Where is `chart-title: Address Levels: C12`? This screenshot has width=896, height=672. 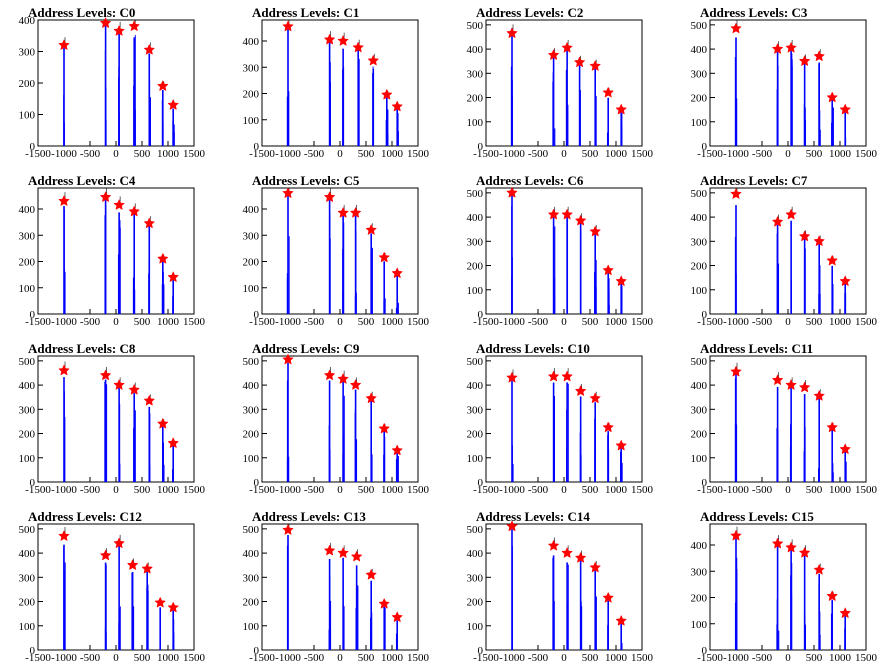
chart-title: Address Levels: C12 is located at coordinates (85, 516).